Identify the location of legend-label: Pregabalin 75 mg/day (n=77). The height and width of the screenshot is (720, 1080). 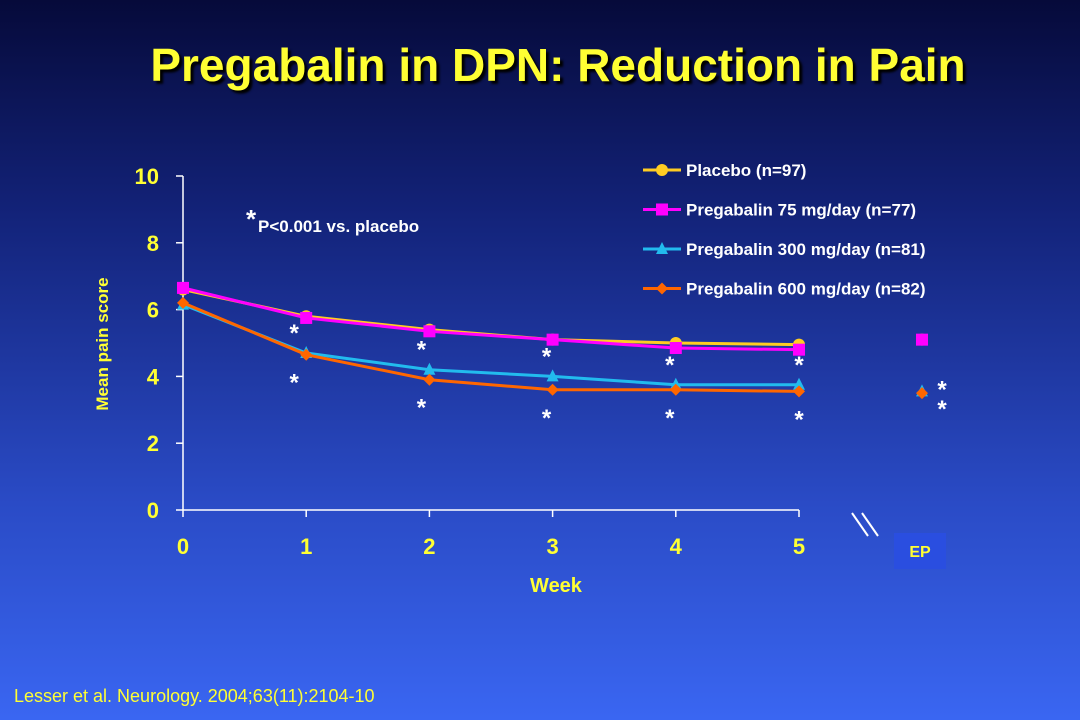
(801, 210).